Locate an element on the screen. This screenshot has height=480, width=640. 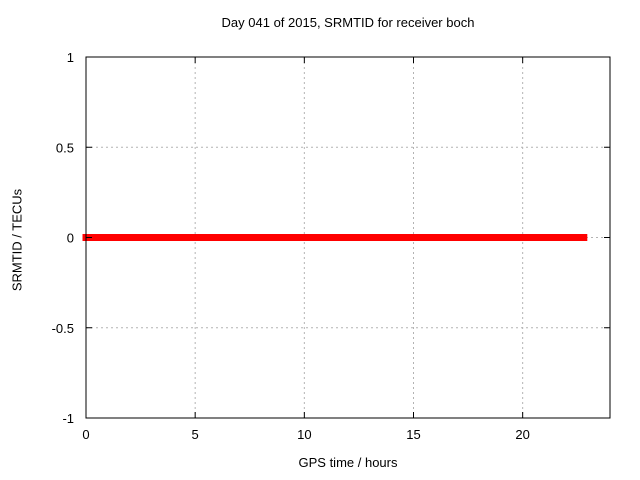
x-tick-label: 5 is located at coordinates (195, 434).